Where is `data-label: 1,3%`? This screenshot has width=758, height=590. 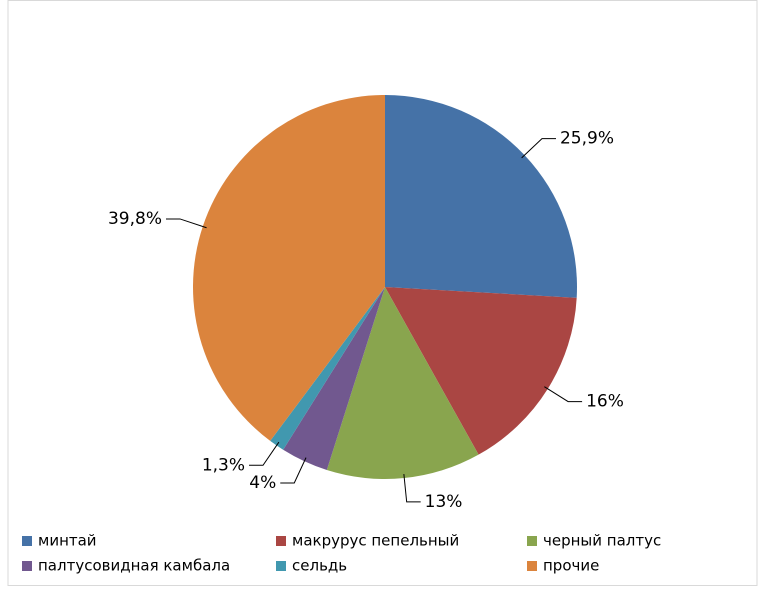 data-label: 1,3% is located at coordinates (223, 465).